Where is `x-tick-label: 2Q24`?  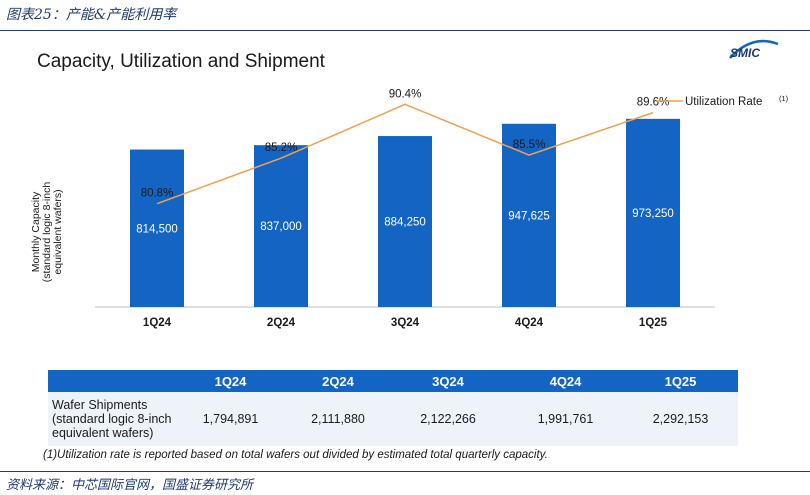
x-tick-label: 2Q24 is located at coordinates (281, 323).